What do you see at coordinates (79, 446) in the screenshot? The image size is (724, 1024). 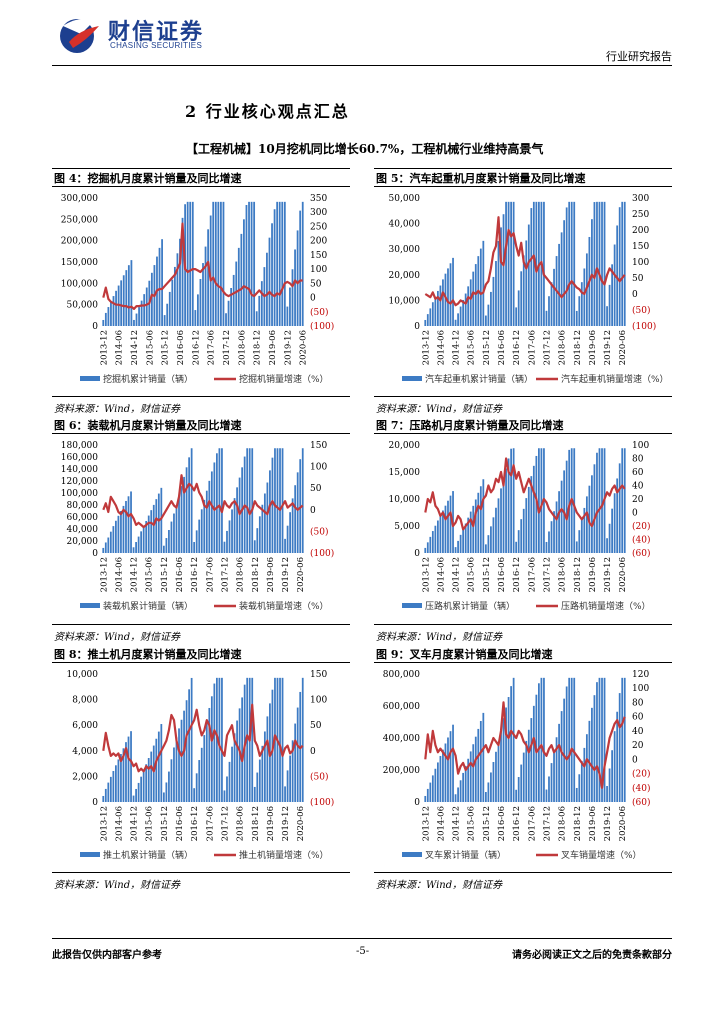 I see `left-axis-tick: 180,000` at bounding box center [79, 446].